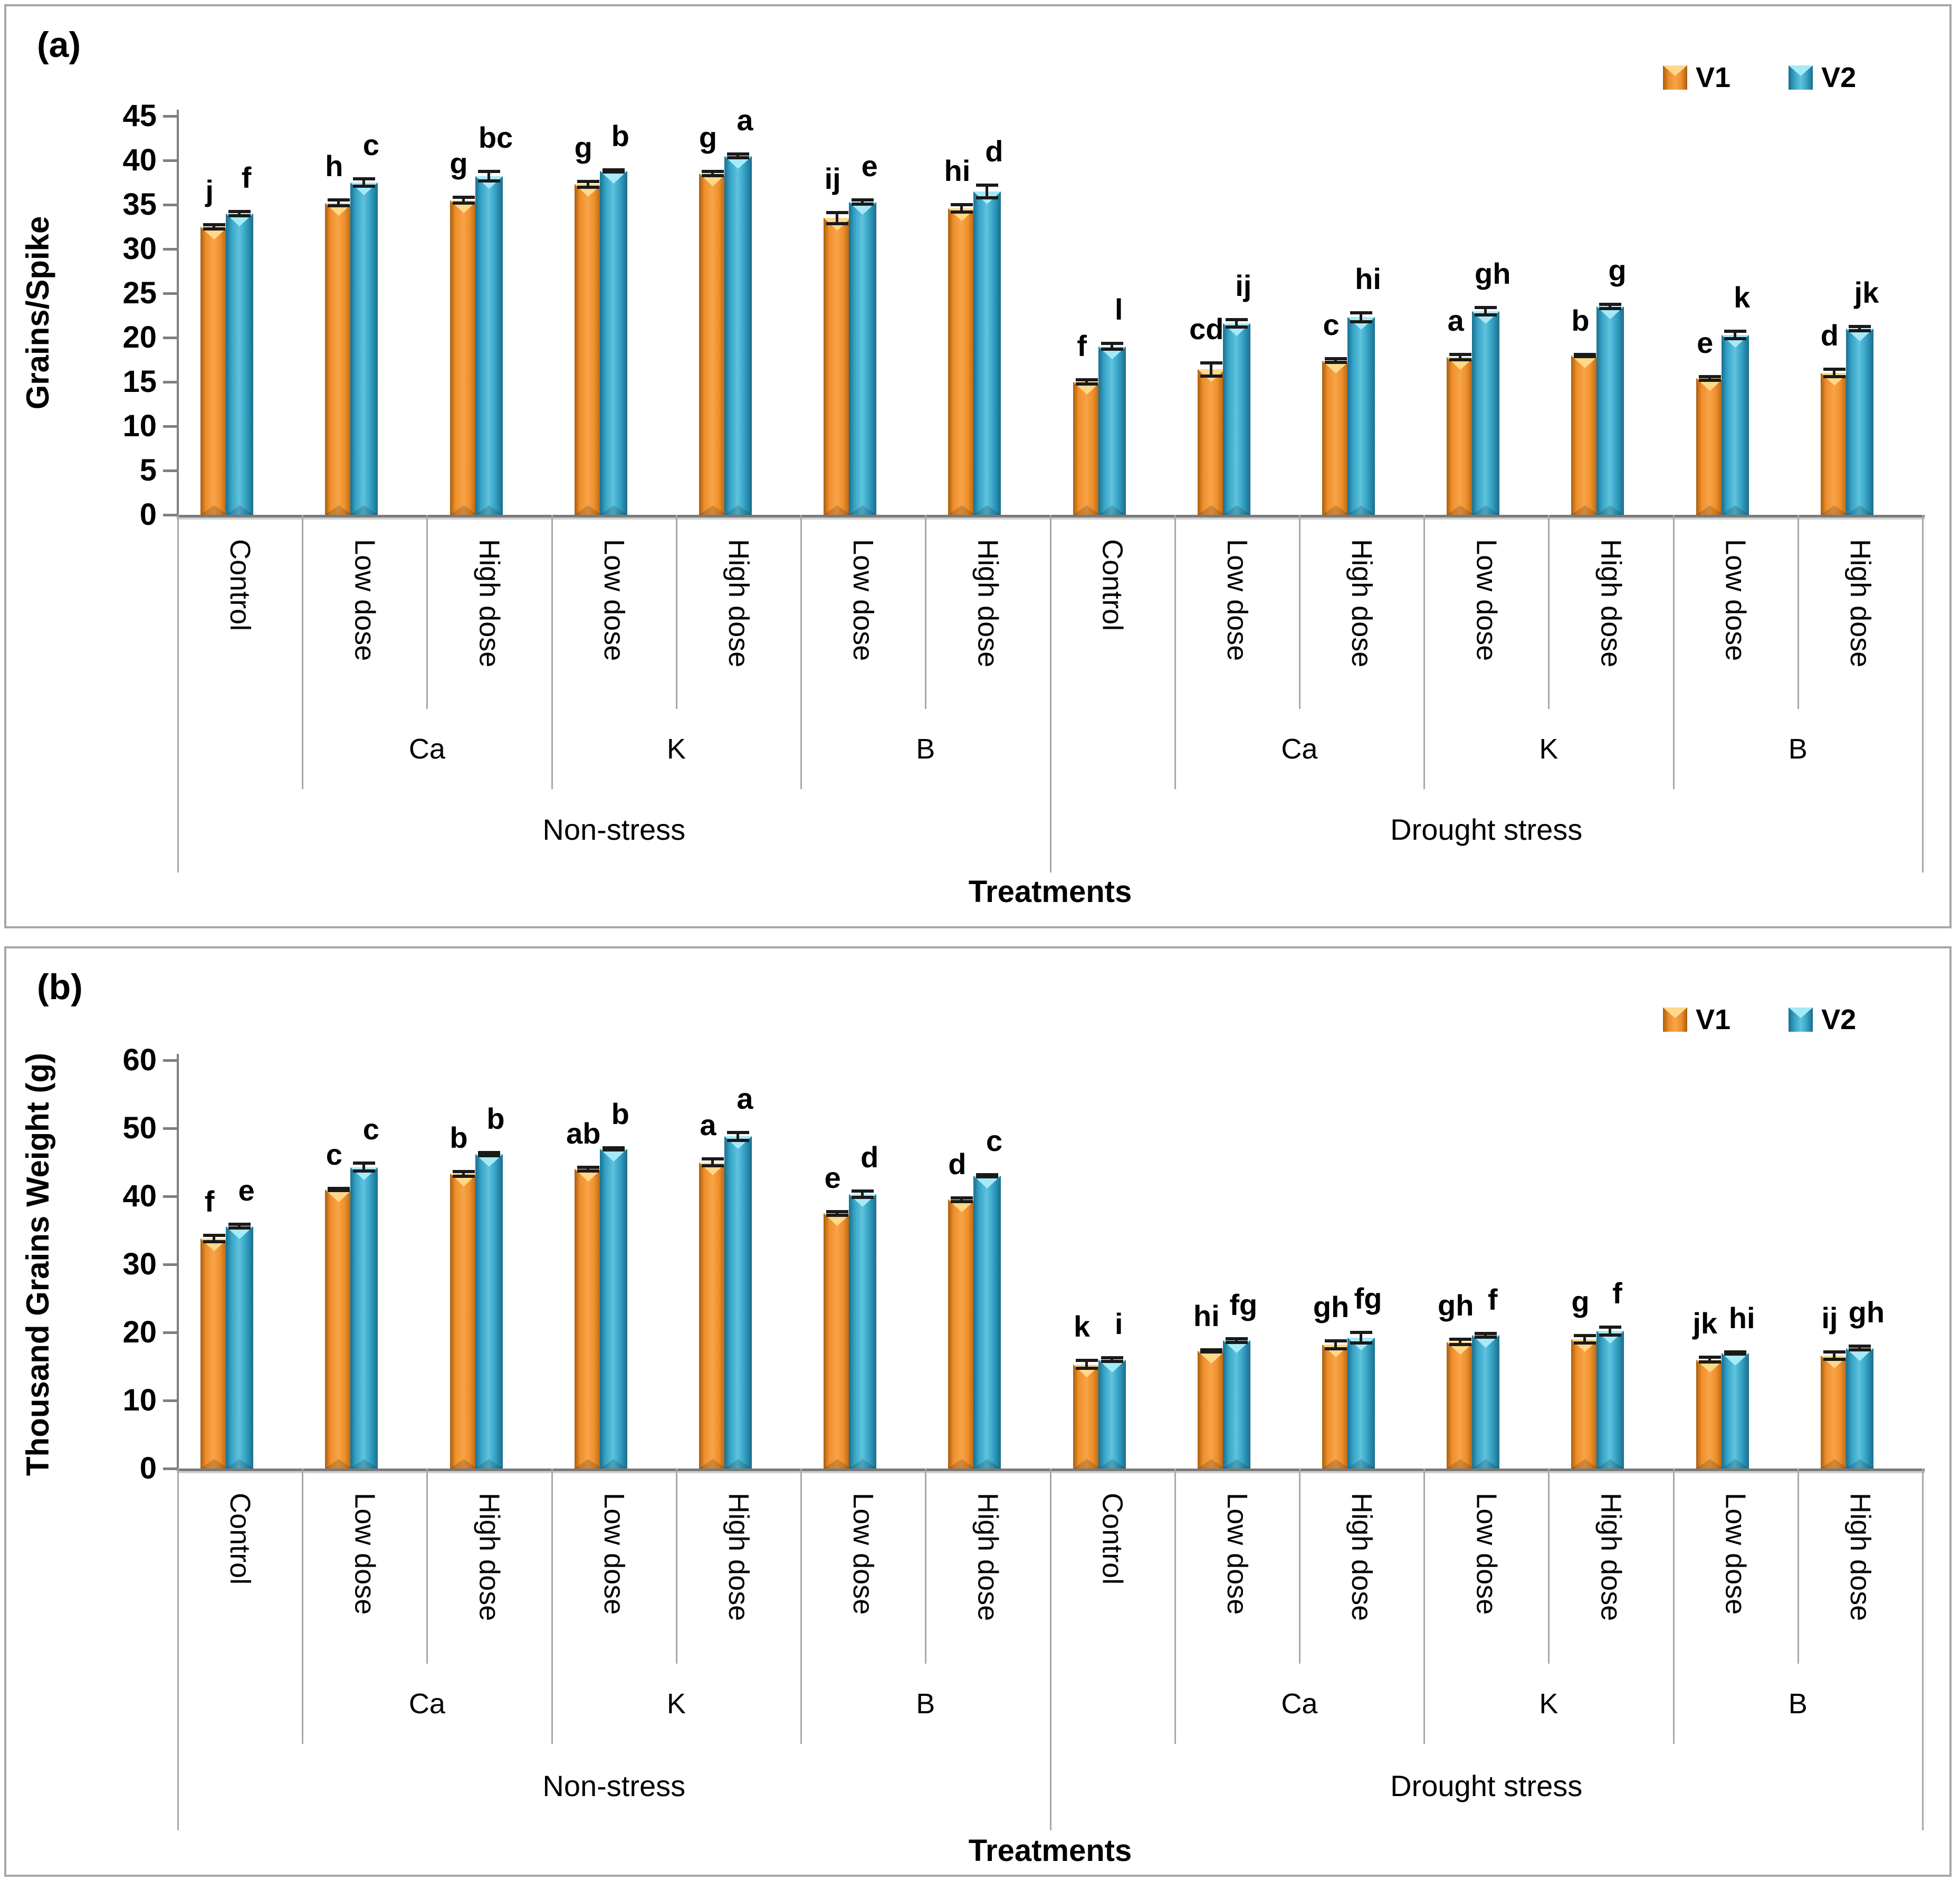  Describe the element at coordinates (994, 151) in the screenshot. I see `significance-letter: d` at that location.